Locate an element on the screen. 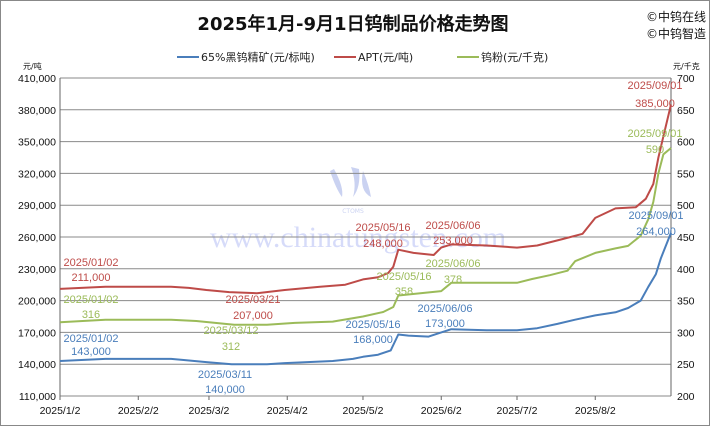  y-left-tick-label: 260,000 is located at coordinates (37, 238).